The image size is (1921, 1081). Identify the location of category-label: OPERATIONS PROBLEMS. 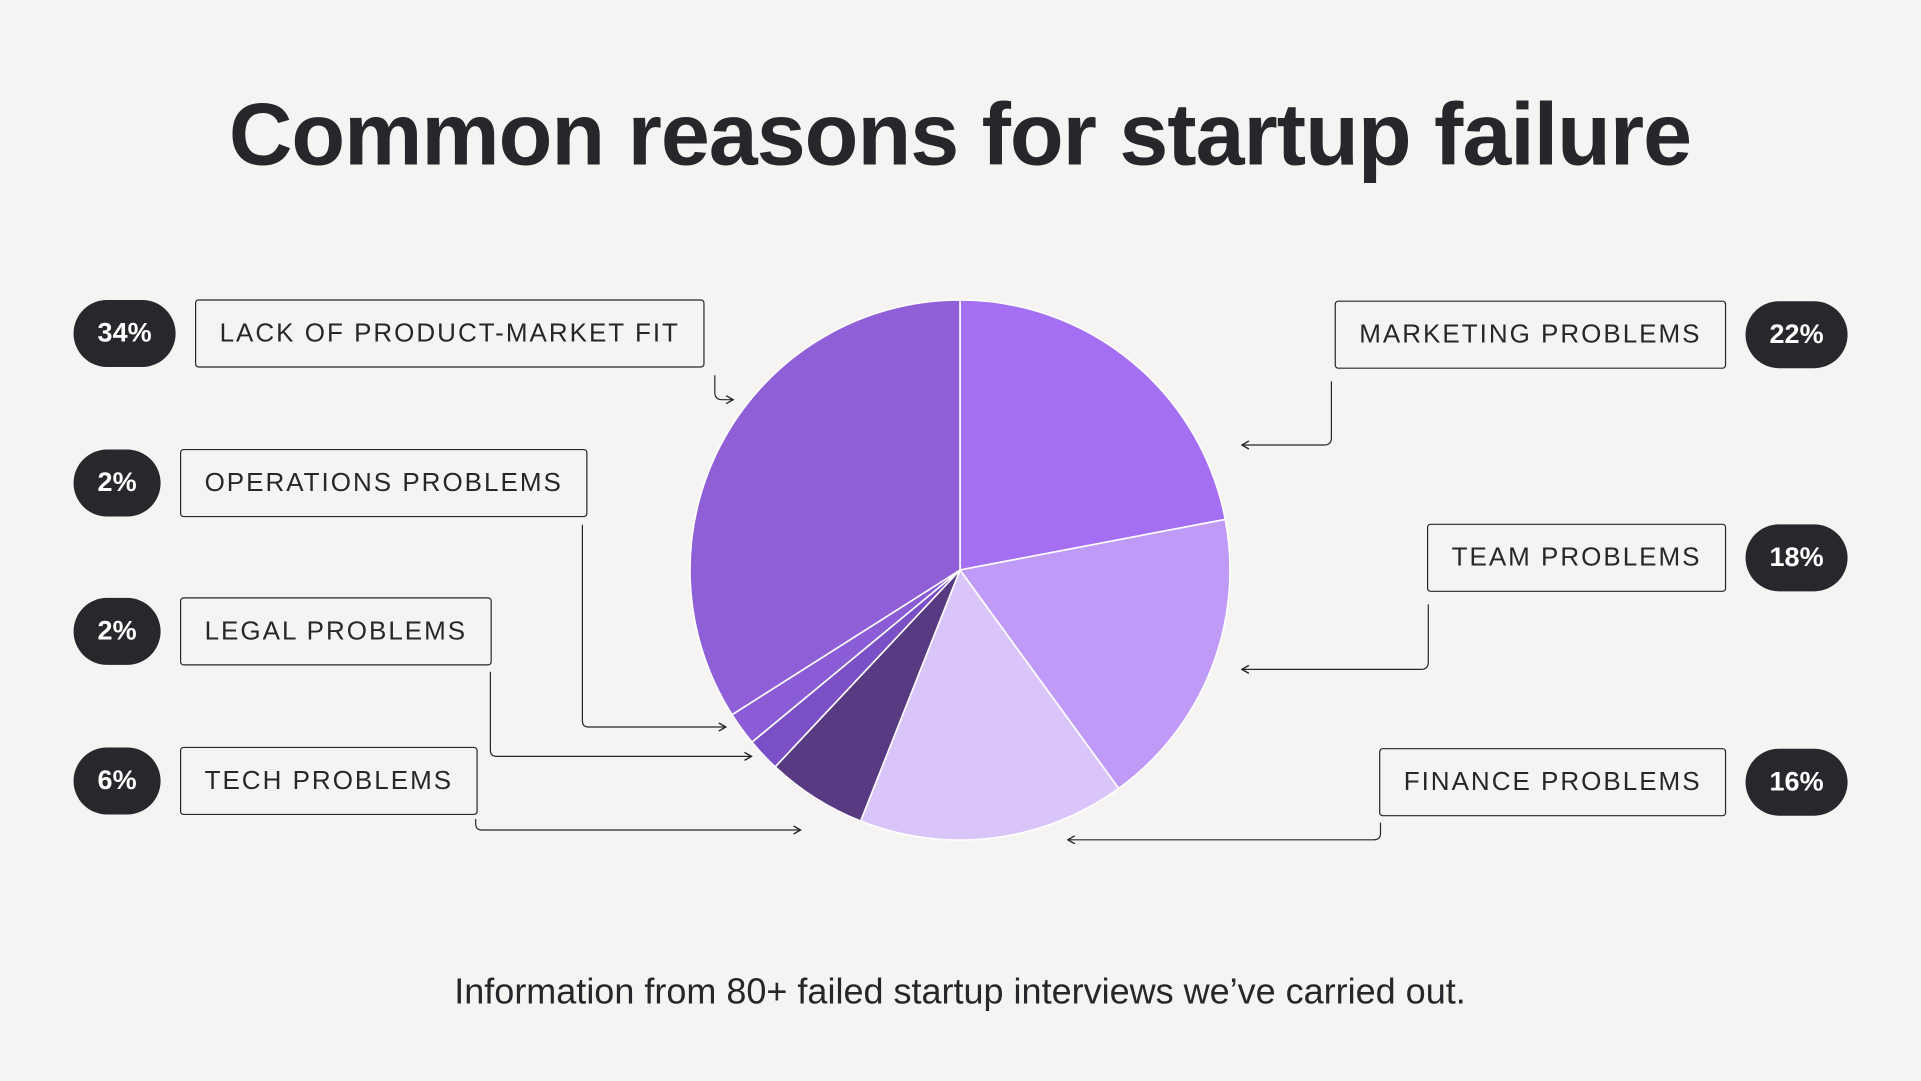
(384, 482).